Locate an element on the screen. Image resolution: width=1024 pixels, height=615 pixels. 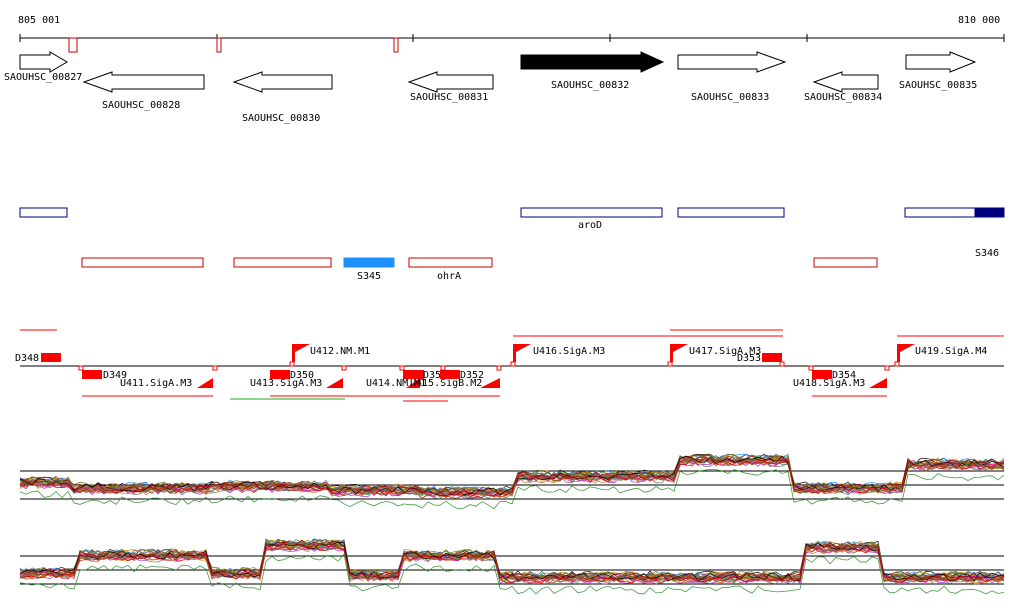
gene-label: SAOUHSC_00833 is located at coordinates (730, 97).